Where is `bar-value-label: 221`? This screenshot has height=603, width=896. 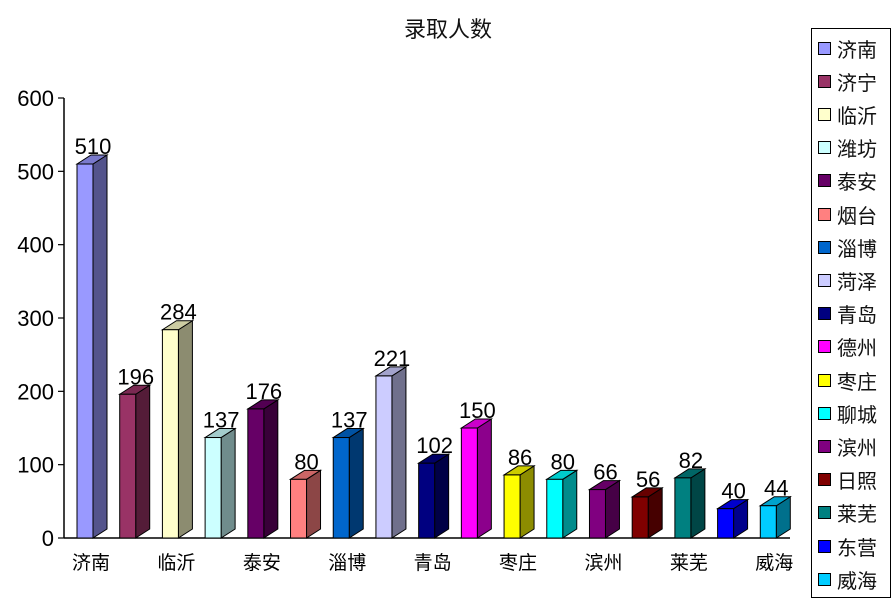 bar-value-label: 221 is located at coordinates (392, 358).